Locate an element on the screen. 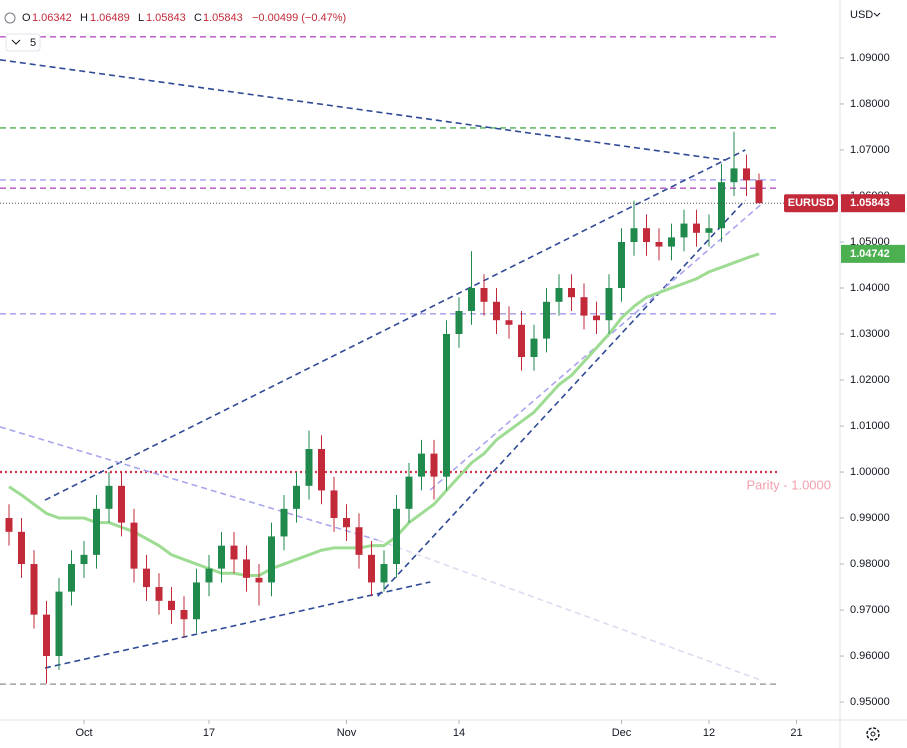  ma-tag-label: 1.04742 is located at coordinates (870, 254).